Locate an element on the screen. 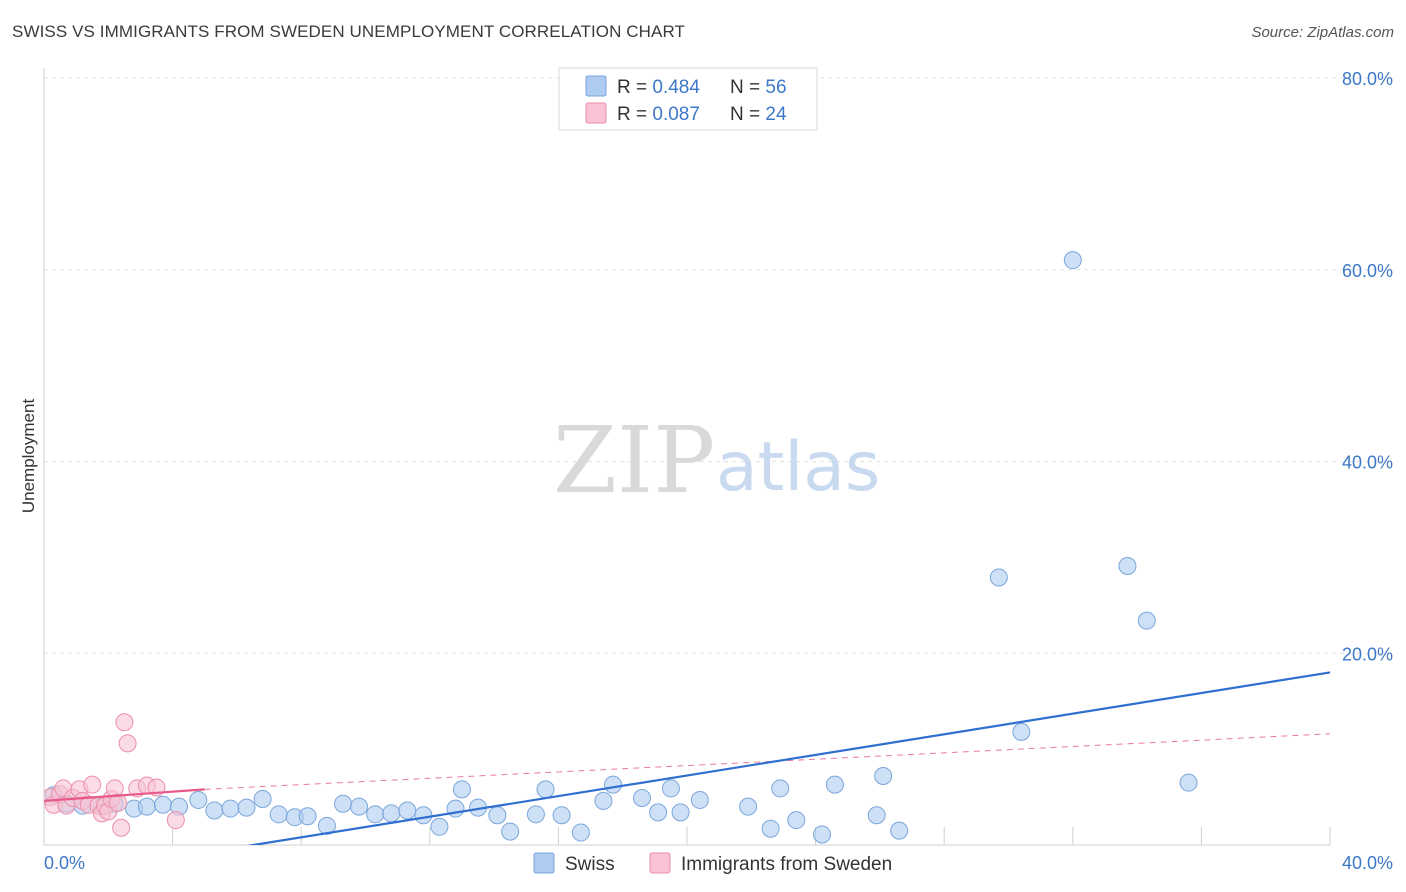  stats-n-label-sweden: N = is located at coordinates (747, 114).